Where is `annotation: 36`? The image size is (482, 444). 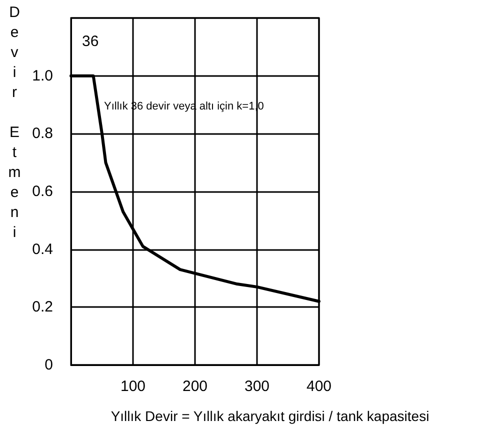
annotation: 36 is located at coordinates (90, 41).